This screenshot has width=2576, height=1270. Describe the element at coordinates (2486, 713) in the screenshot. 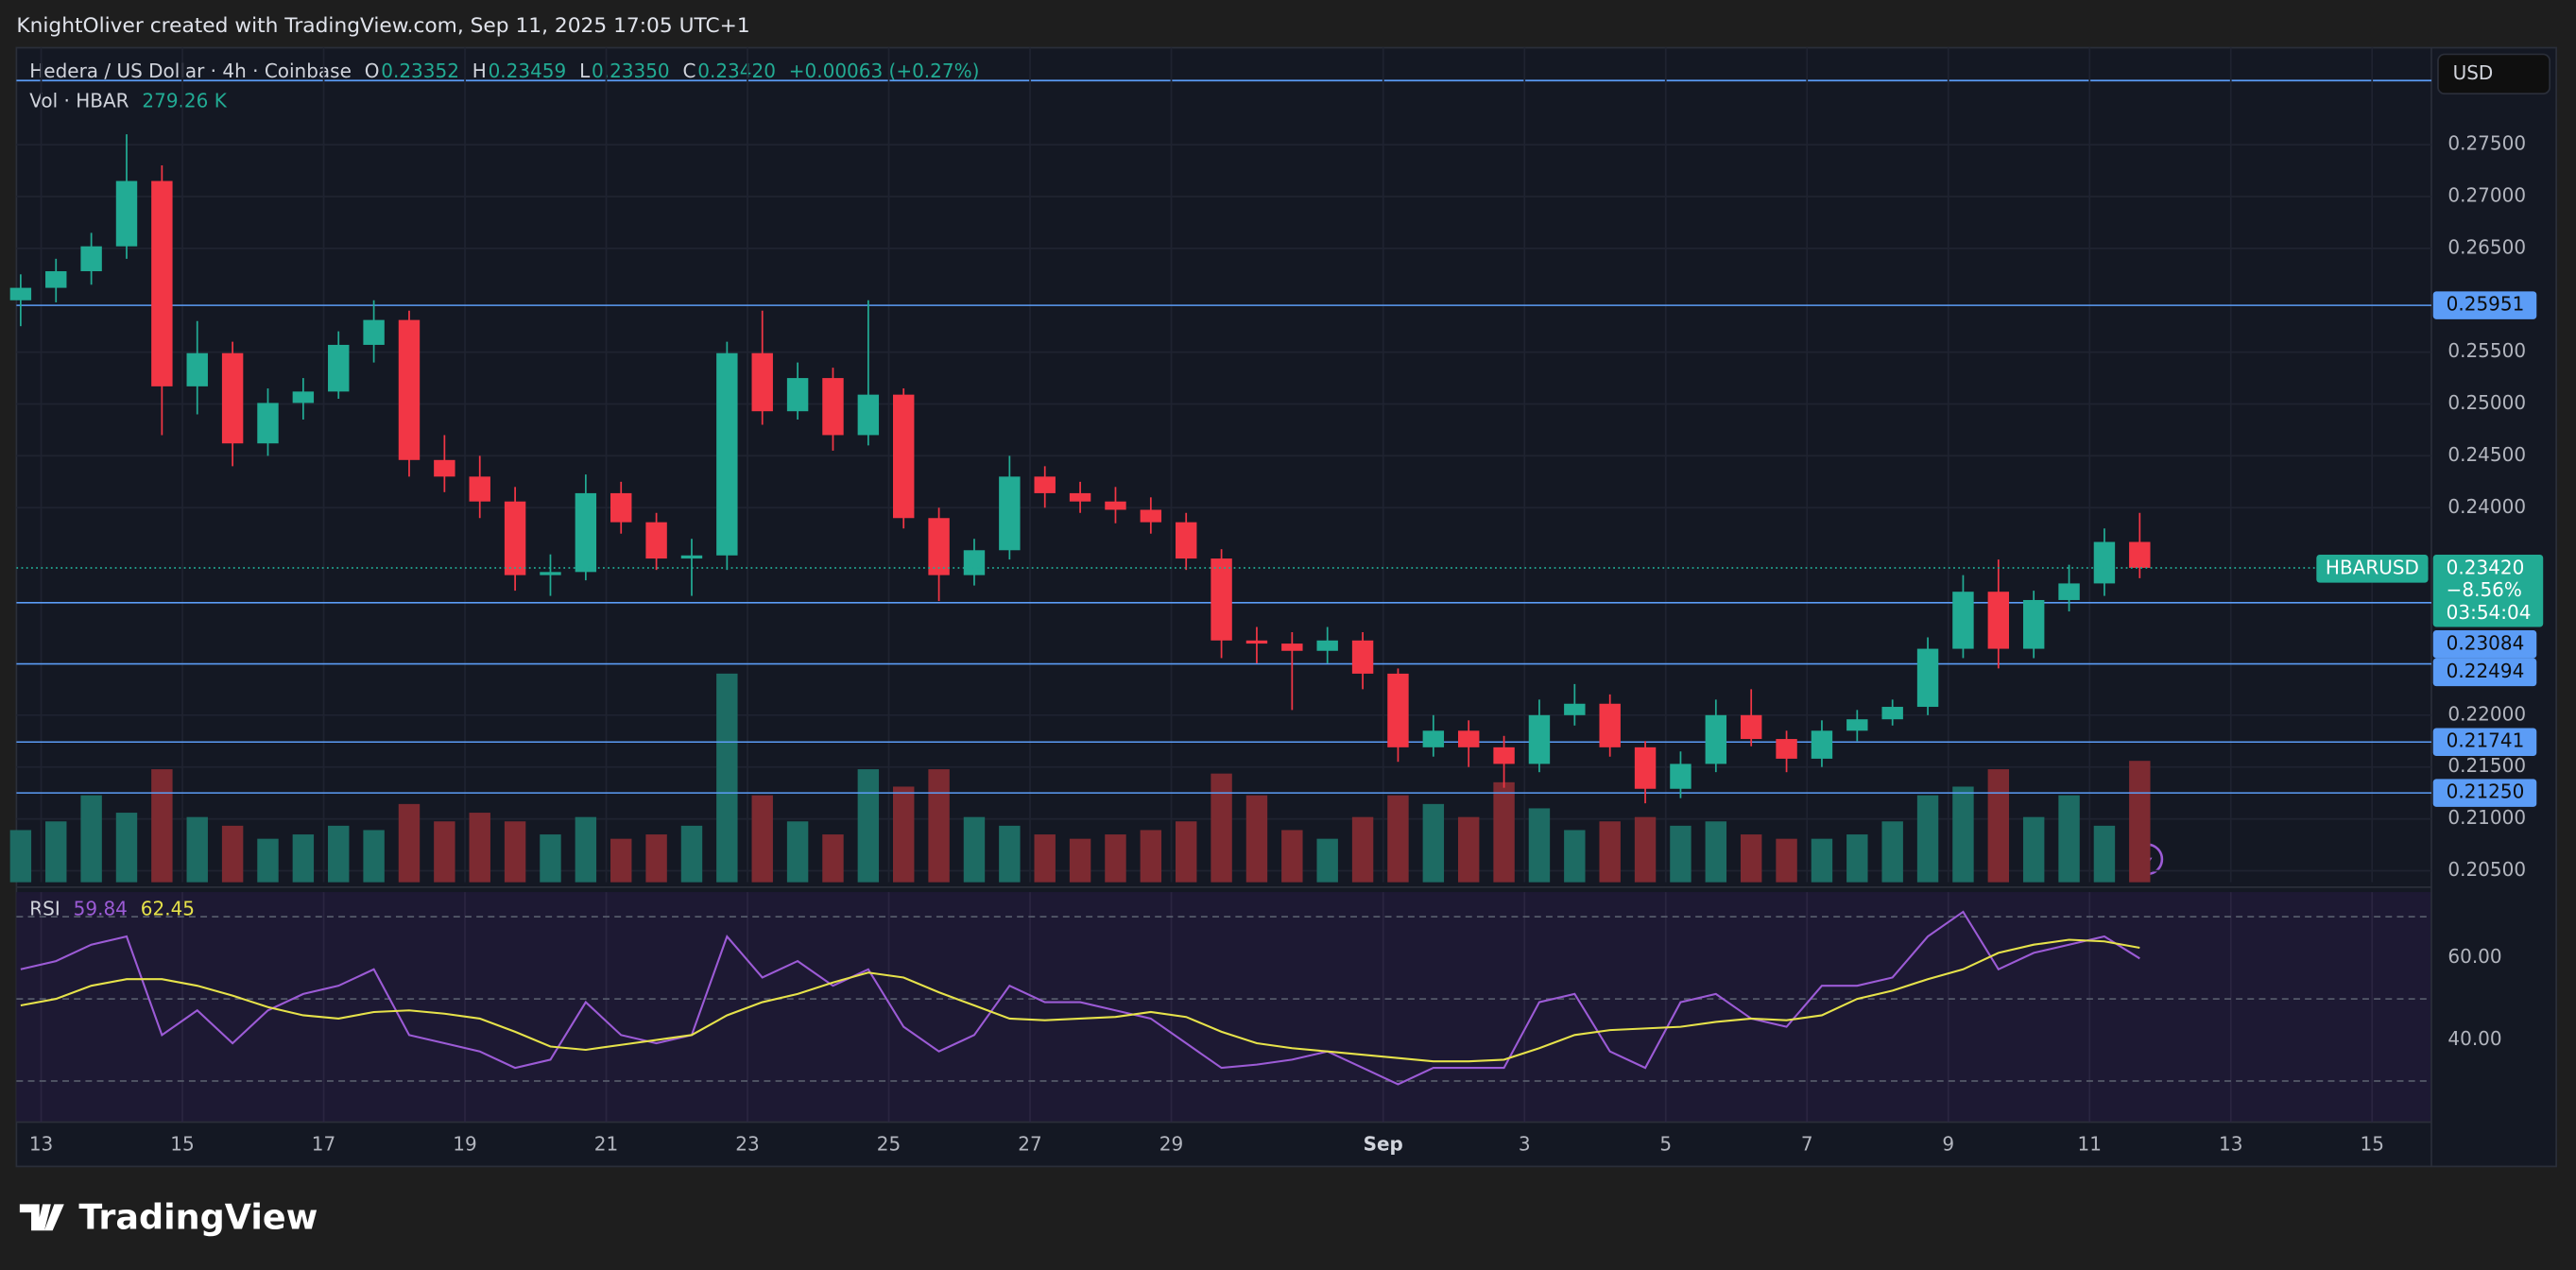

I see `y-tick-label: 0.22000` at that location.